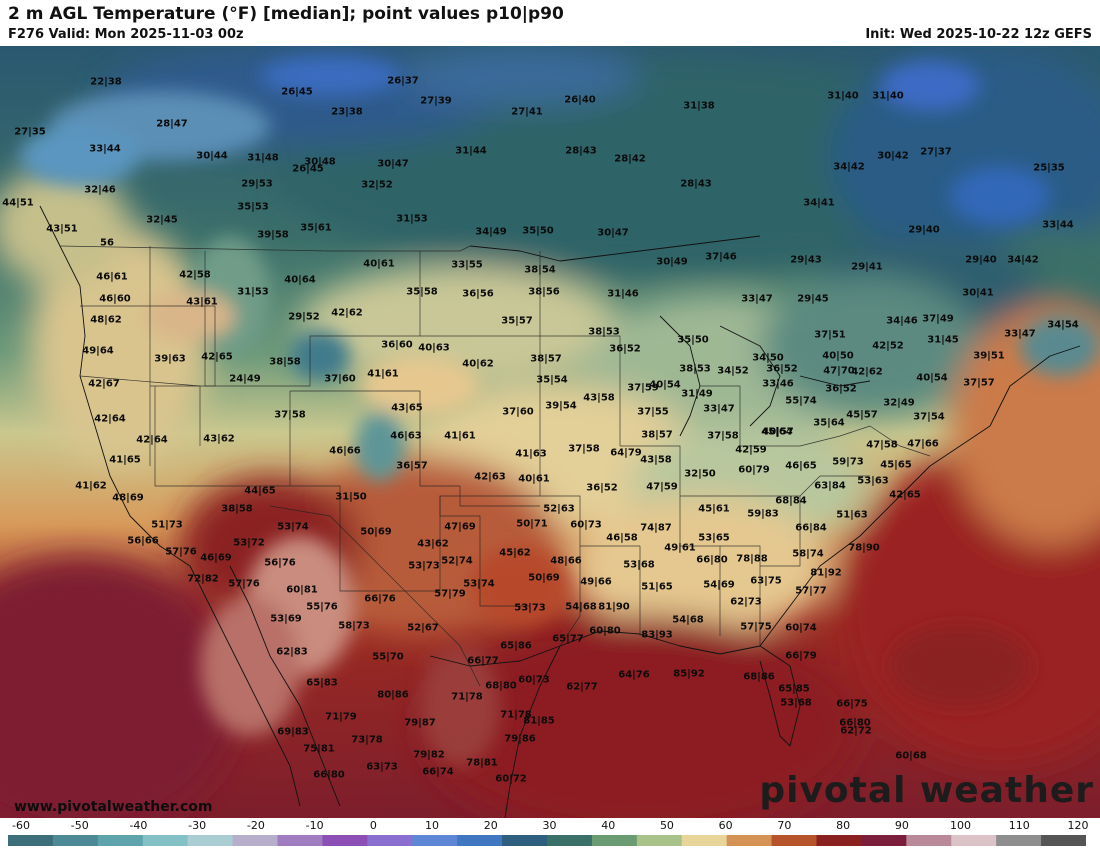 The width and height of the screenshot is (1100, 850). Describe the element at coordinates (308, 169) in the screenshot. I see `point-value-label: 26|45` at that location.